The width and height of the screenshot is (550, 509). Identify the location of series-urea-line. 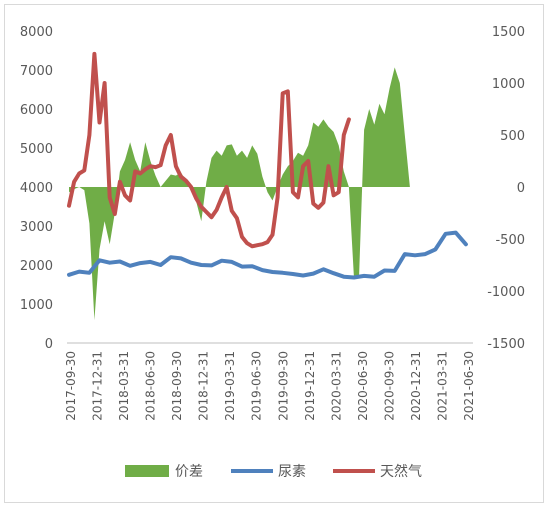
(267, 255).